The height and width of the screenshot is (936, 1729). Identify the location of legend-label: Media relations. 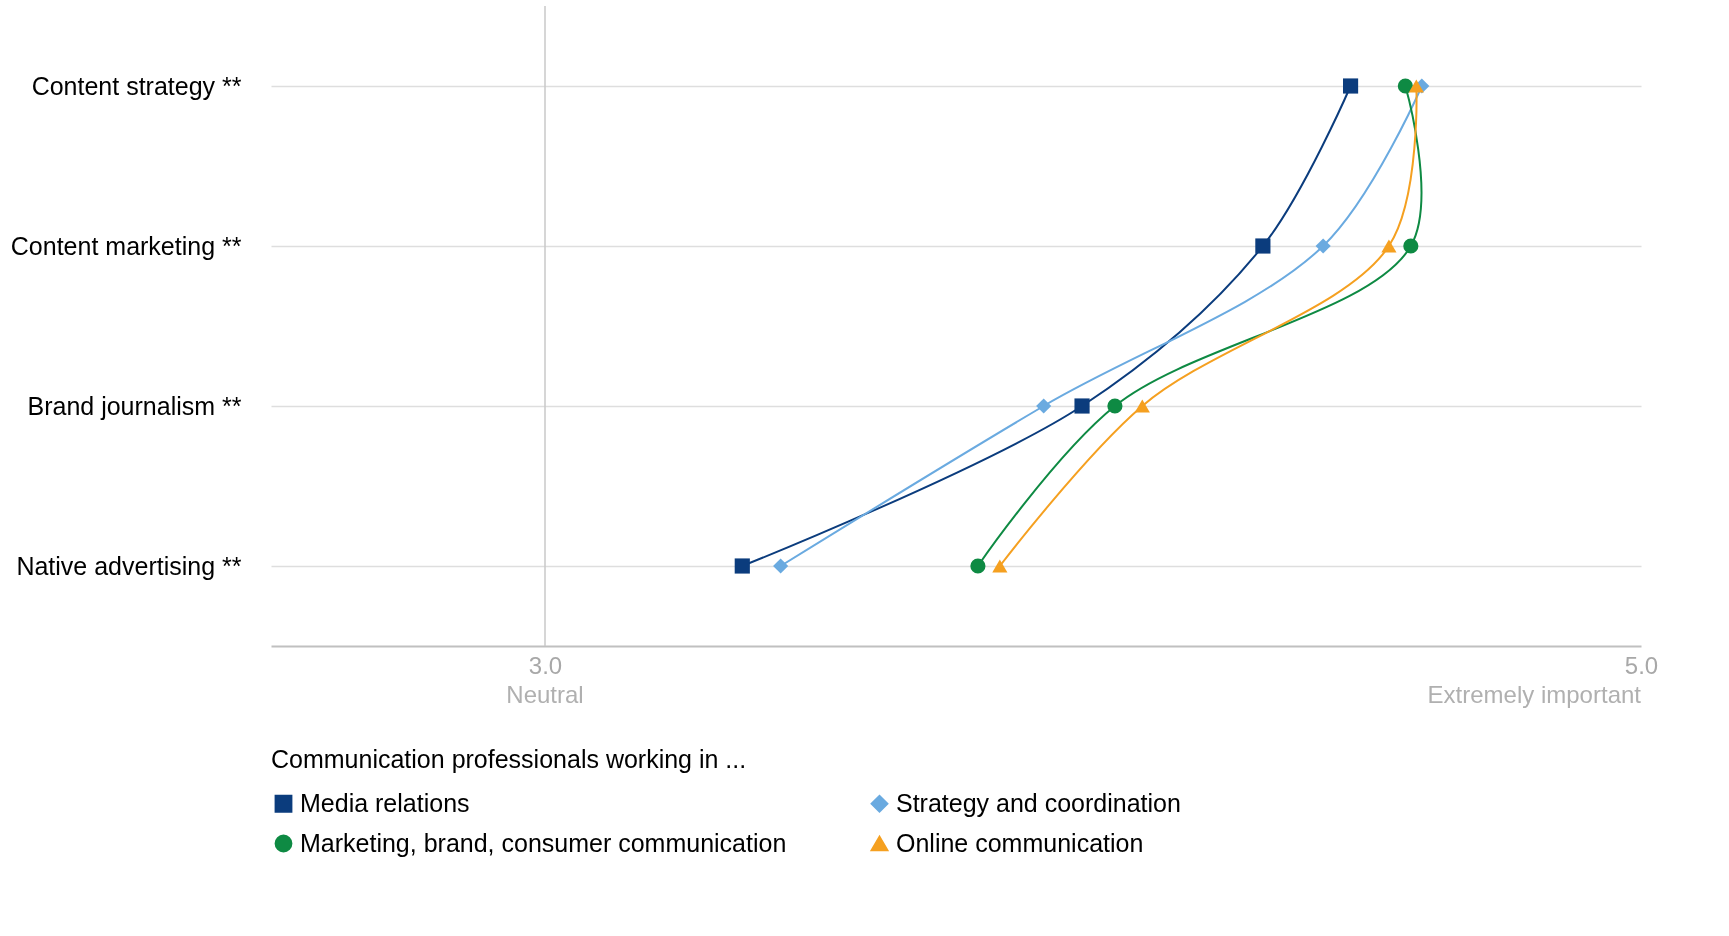
(385, 802).